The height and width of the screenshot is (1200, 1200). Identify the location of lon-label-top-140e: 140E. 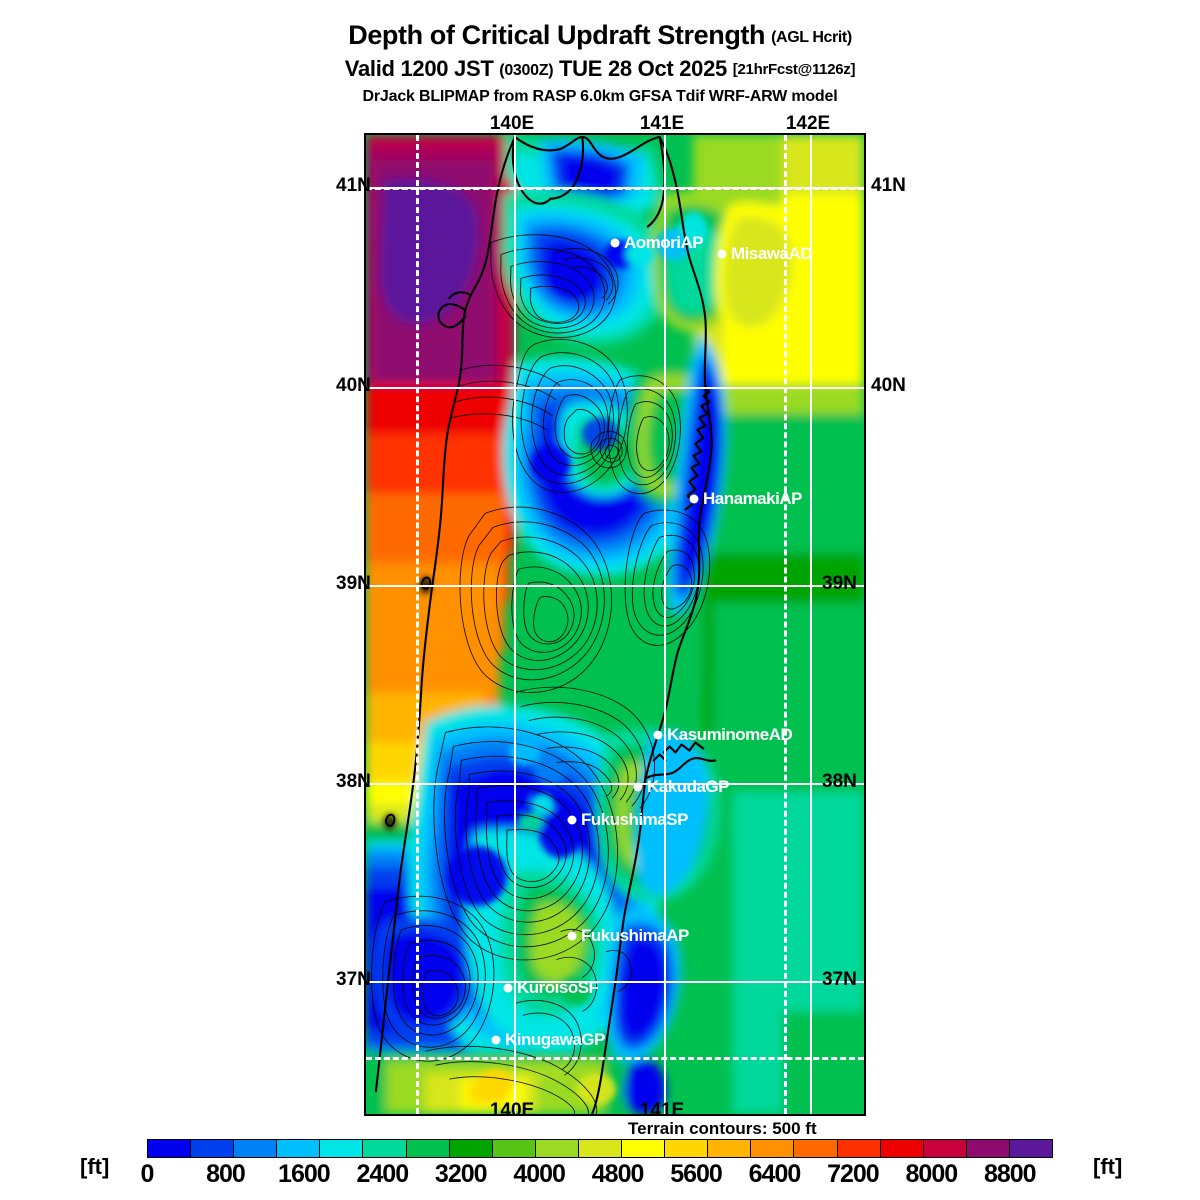
(512, 123).